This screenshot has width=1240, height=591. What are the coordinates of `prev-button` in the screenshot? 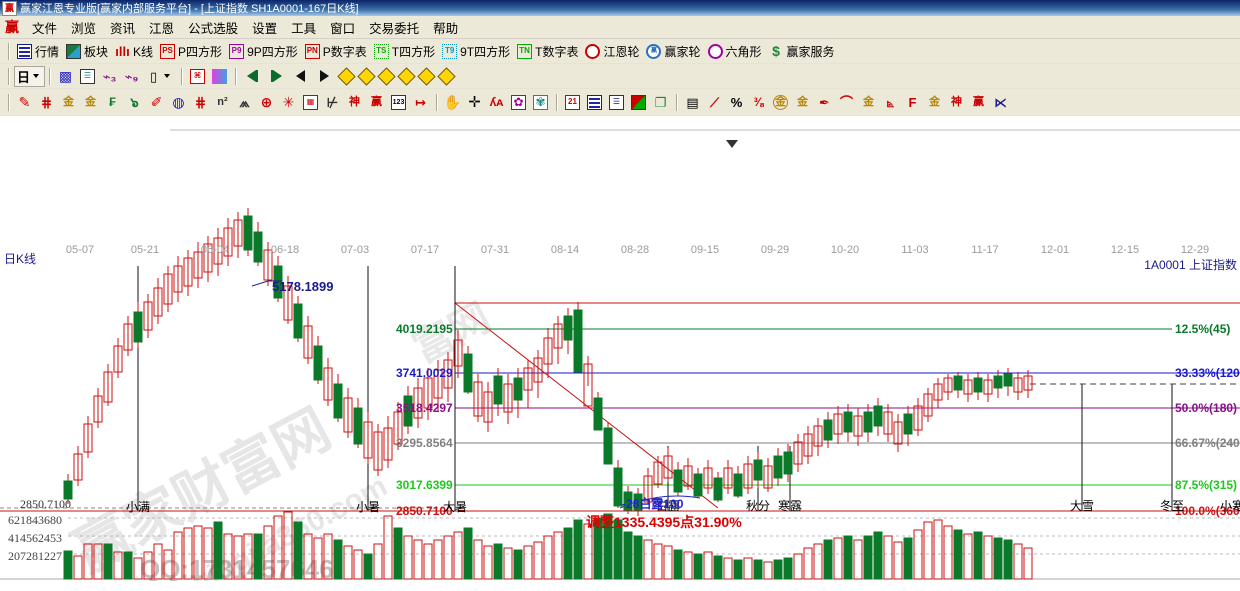 It's located at (300, 76).